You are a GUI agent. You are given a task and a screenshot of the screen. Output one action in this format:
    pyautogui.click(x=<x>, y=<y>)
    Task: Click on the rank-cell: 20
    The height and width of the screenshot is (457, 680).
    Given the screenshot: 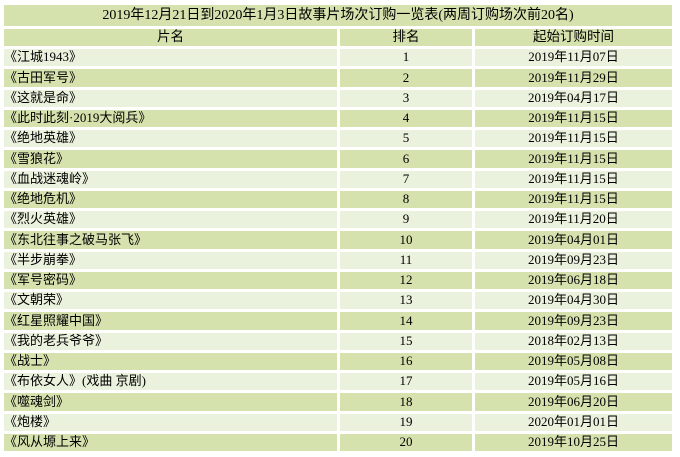 What is the action you would take?
    pyautogui.click(x=406, y=442)
    